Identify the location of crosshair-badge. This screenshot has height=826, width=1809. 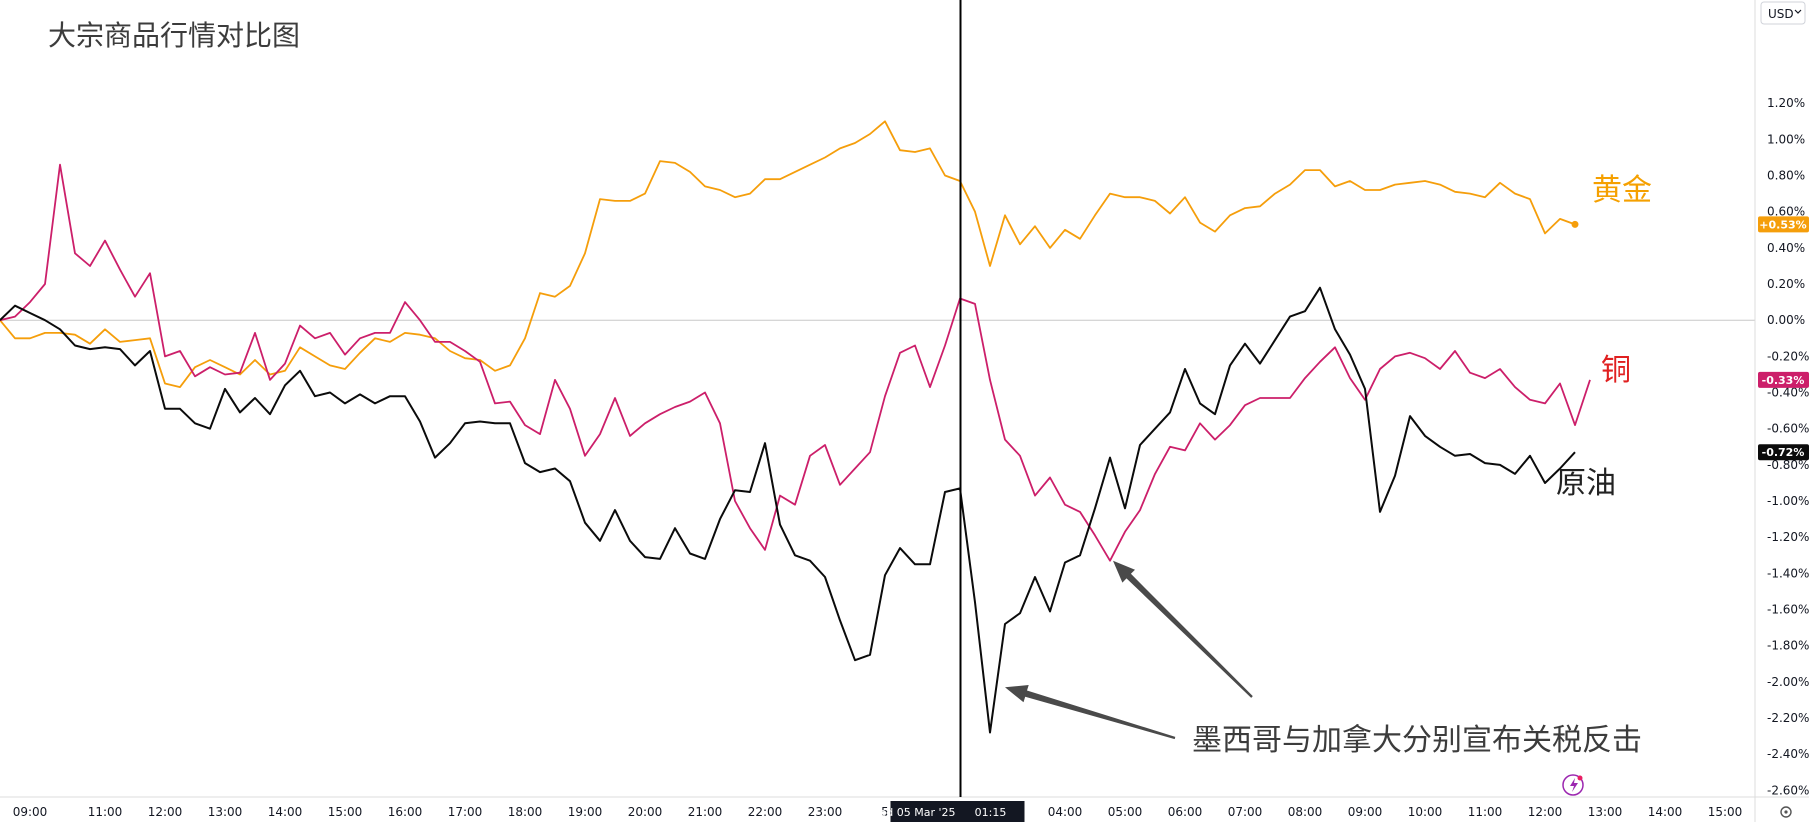
(957, 811).